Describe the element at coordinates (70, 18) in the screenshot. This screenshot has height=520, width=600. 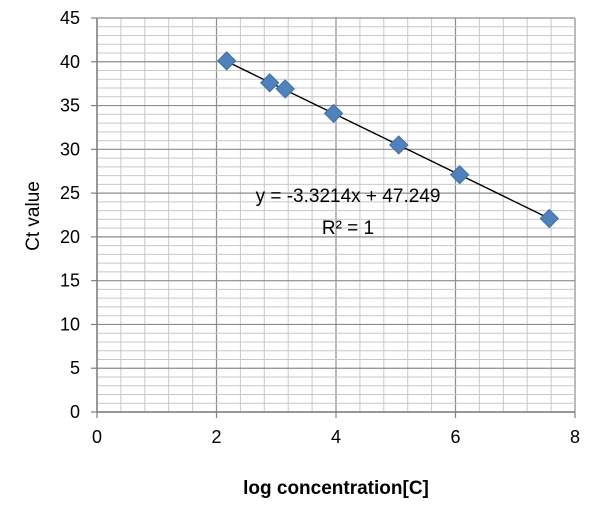
I see `y-tick-label: 45` at that location.